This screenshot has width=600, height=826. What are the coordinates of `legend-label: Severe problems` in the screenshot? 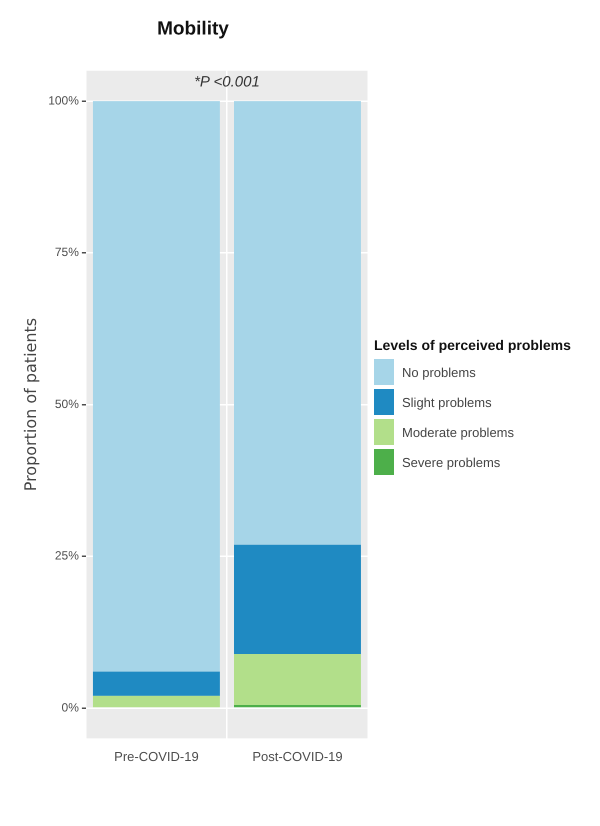 It's located at (451, 462).